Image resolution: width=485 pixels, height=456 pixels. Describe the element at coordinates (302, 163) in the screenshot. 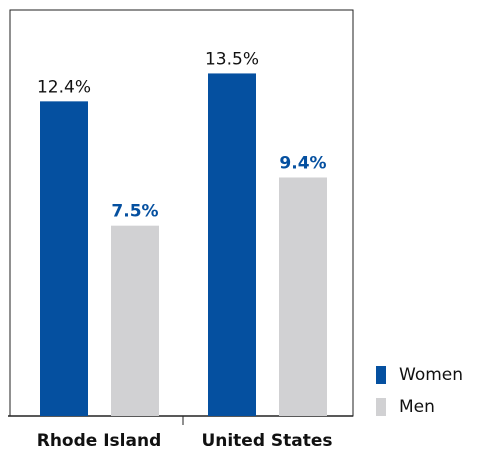

I see `data-label: 9.4%` at that location.